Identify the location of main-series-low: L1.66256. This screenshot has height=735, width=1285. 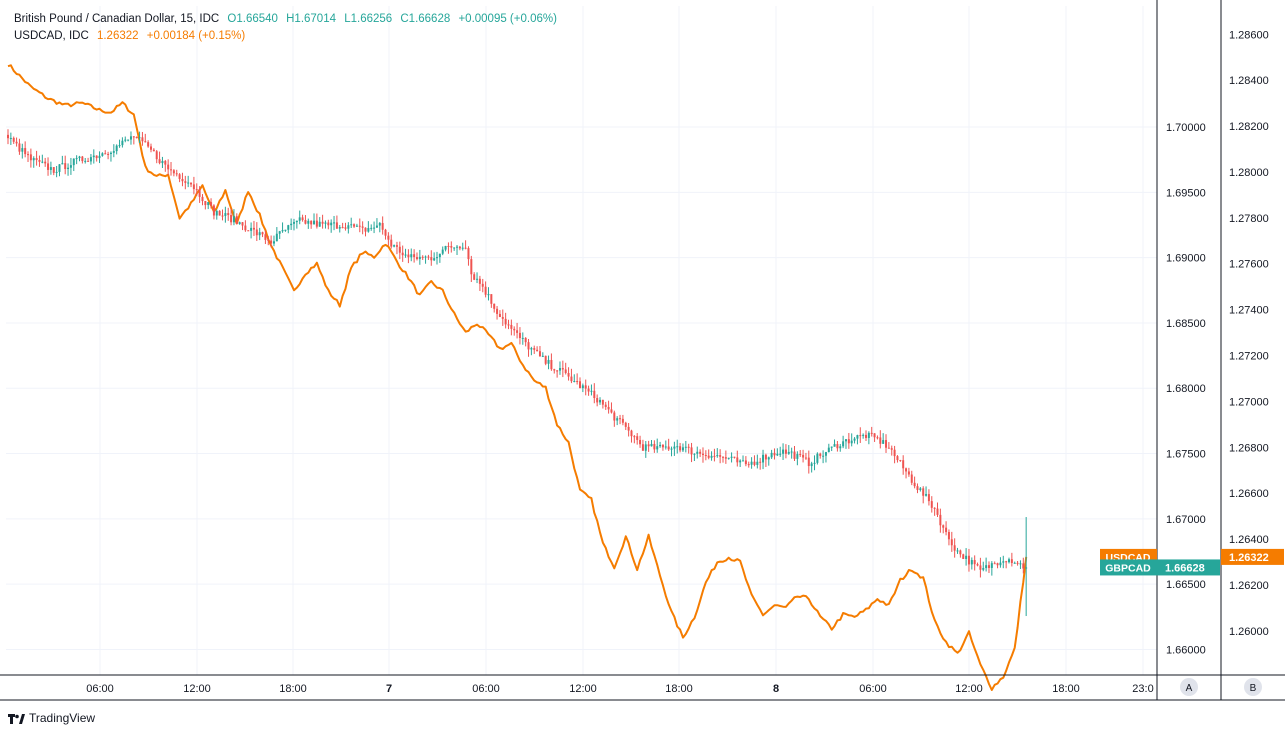
(368, 19).